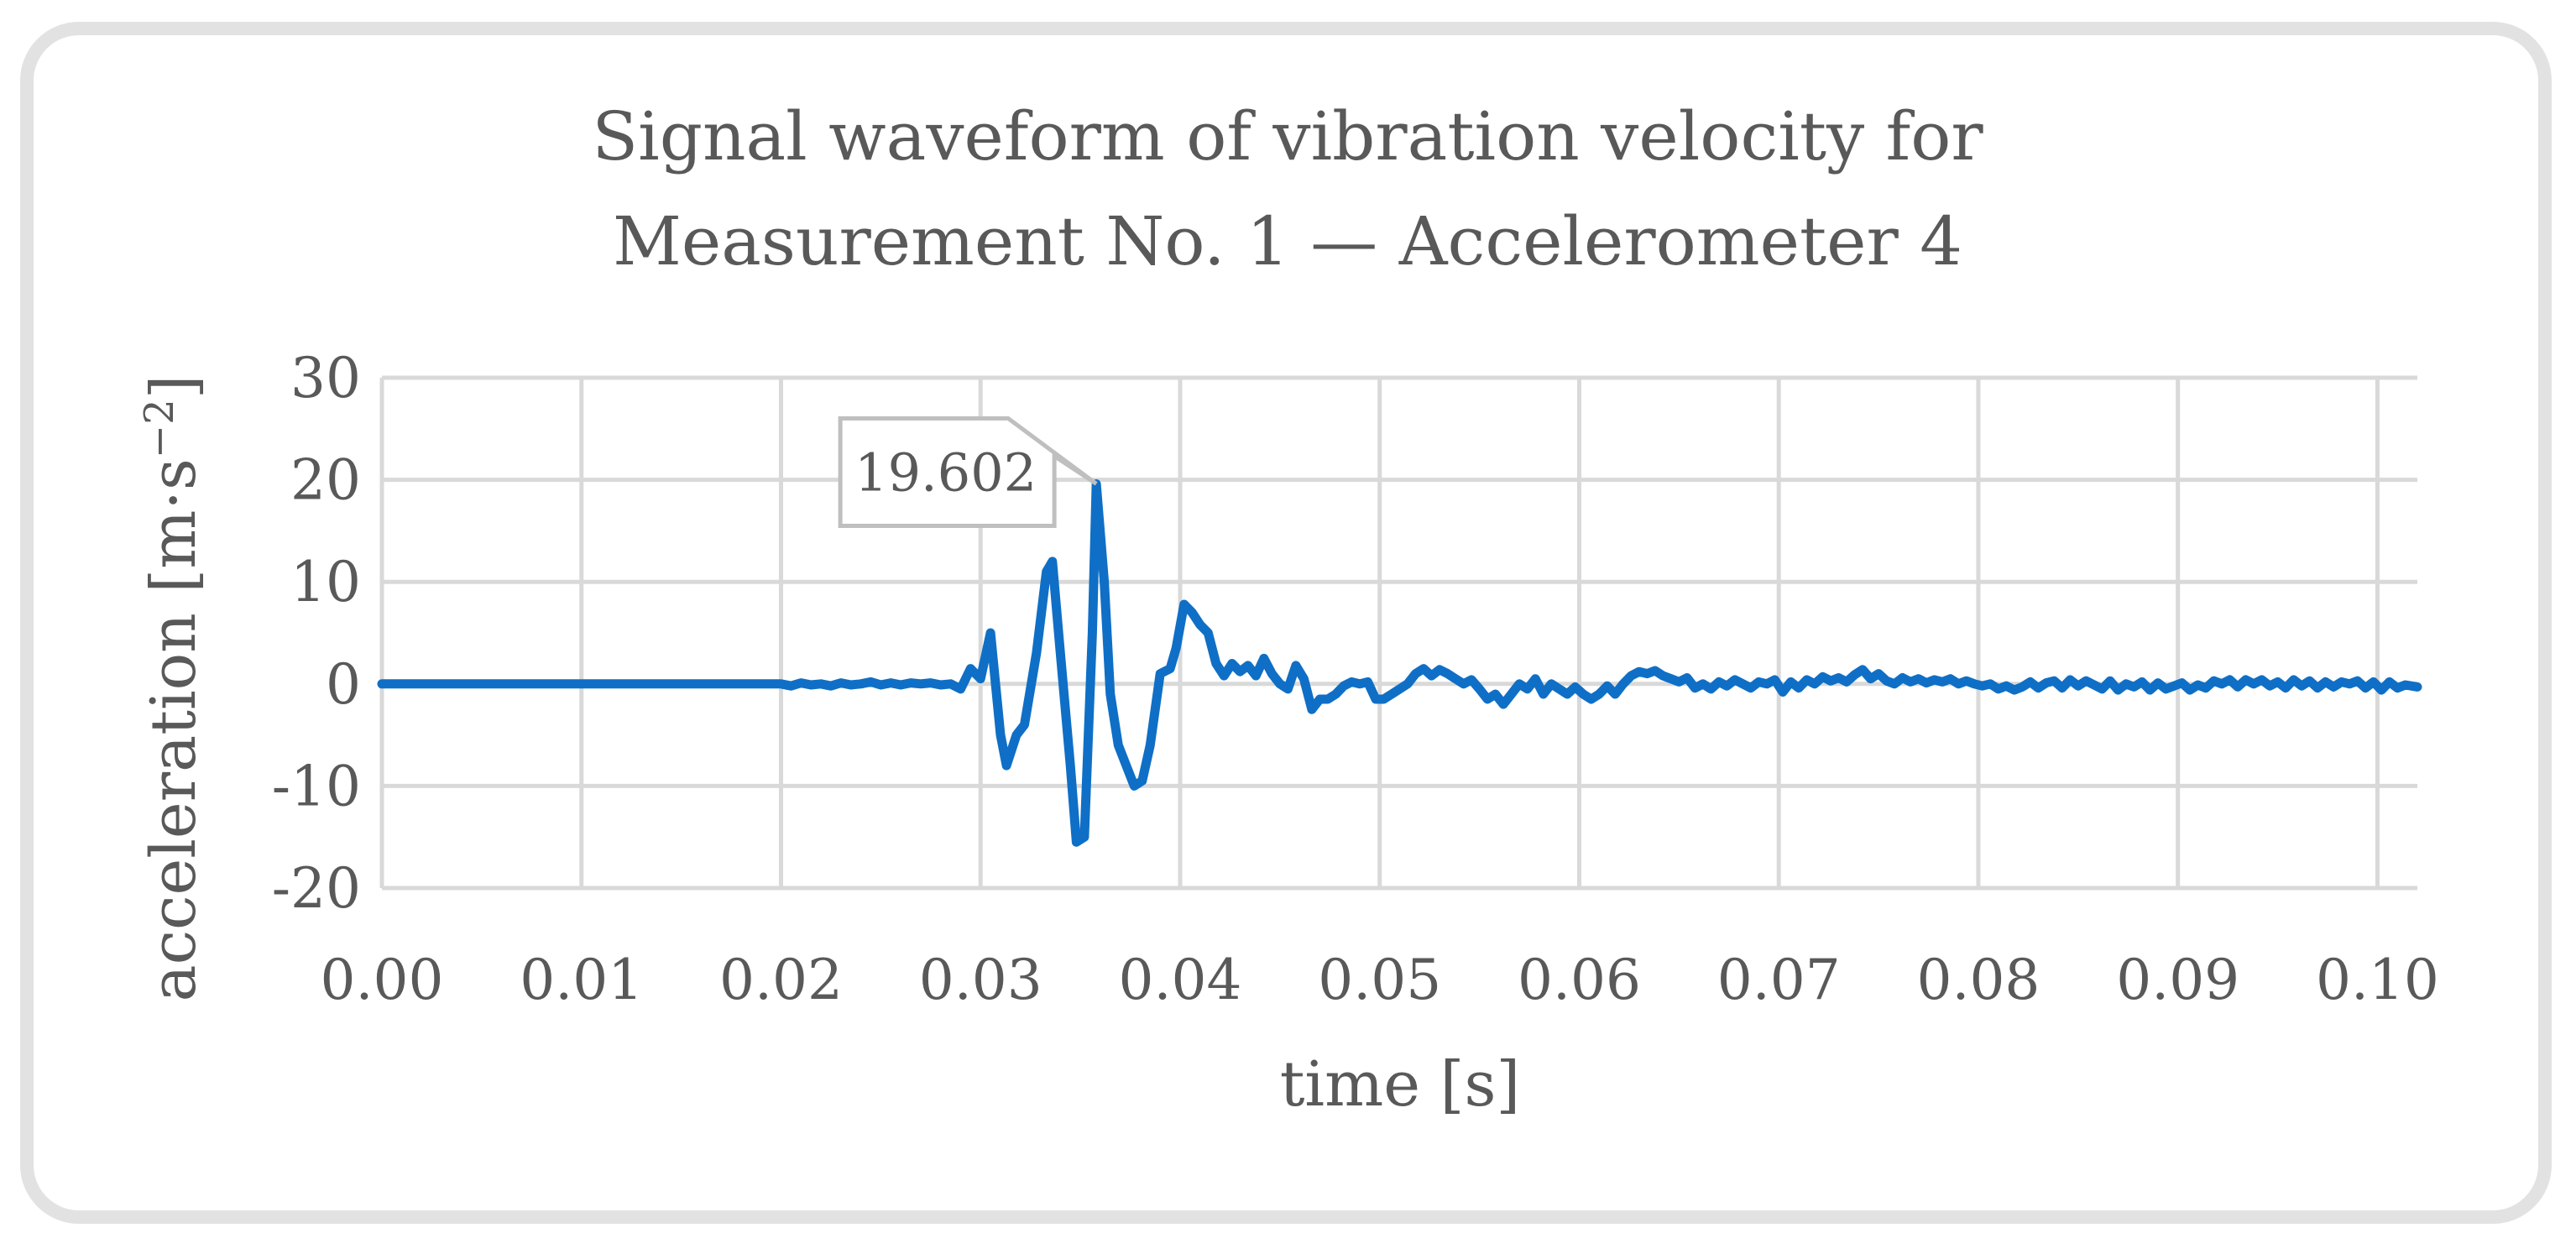 The width and height of the screenshot is (2576, 1254). Describe the element at coordinates (2177, 980) in the screenshot. I see `x-tick-label: 0.09` at that location.